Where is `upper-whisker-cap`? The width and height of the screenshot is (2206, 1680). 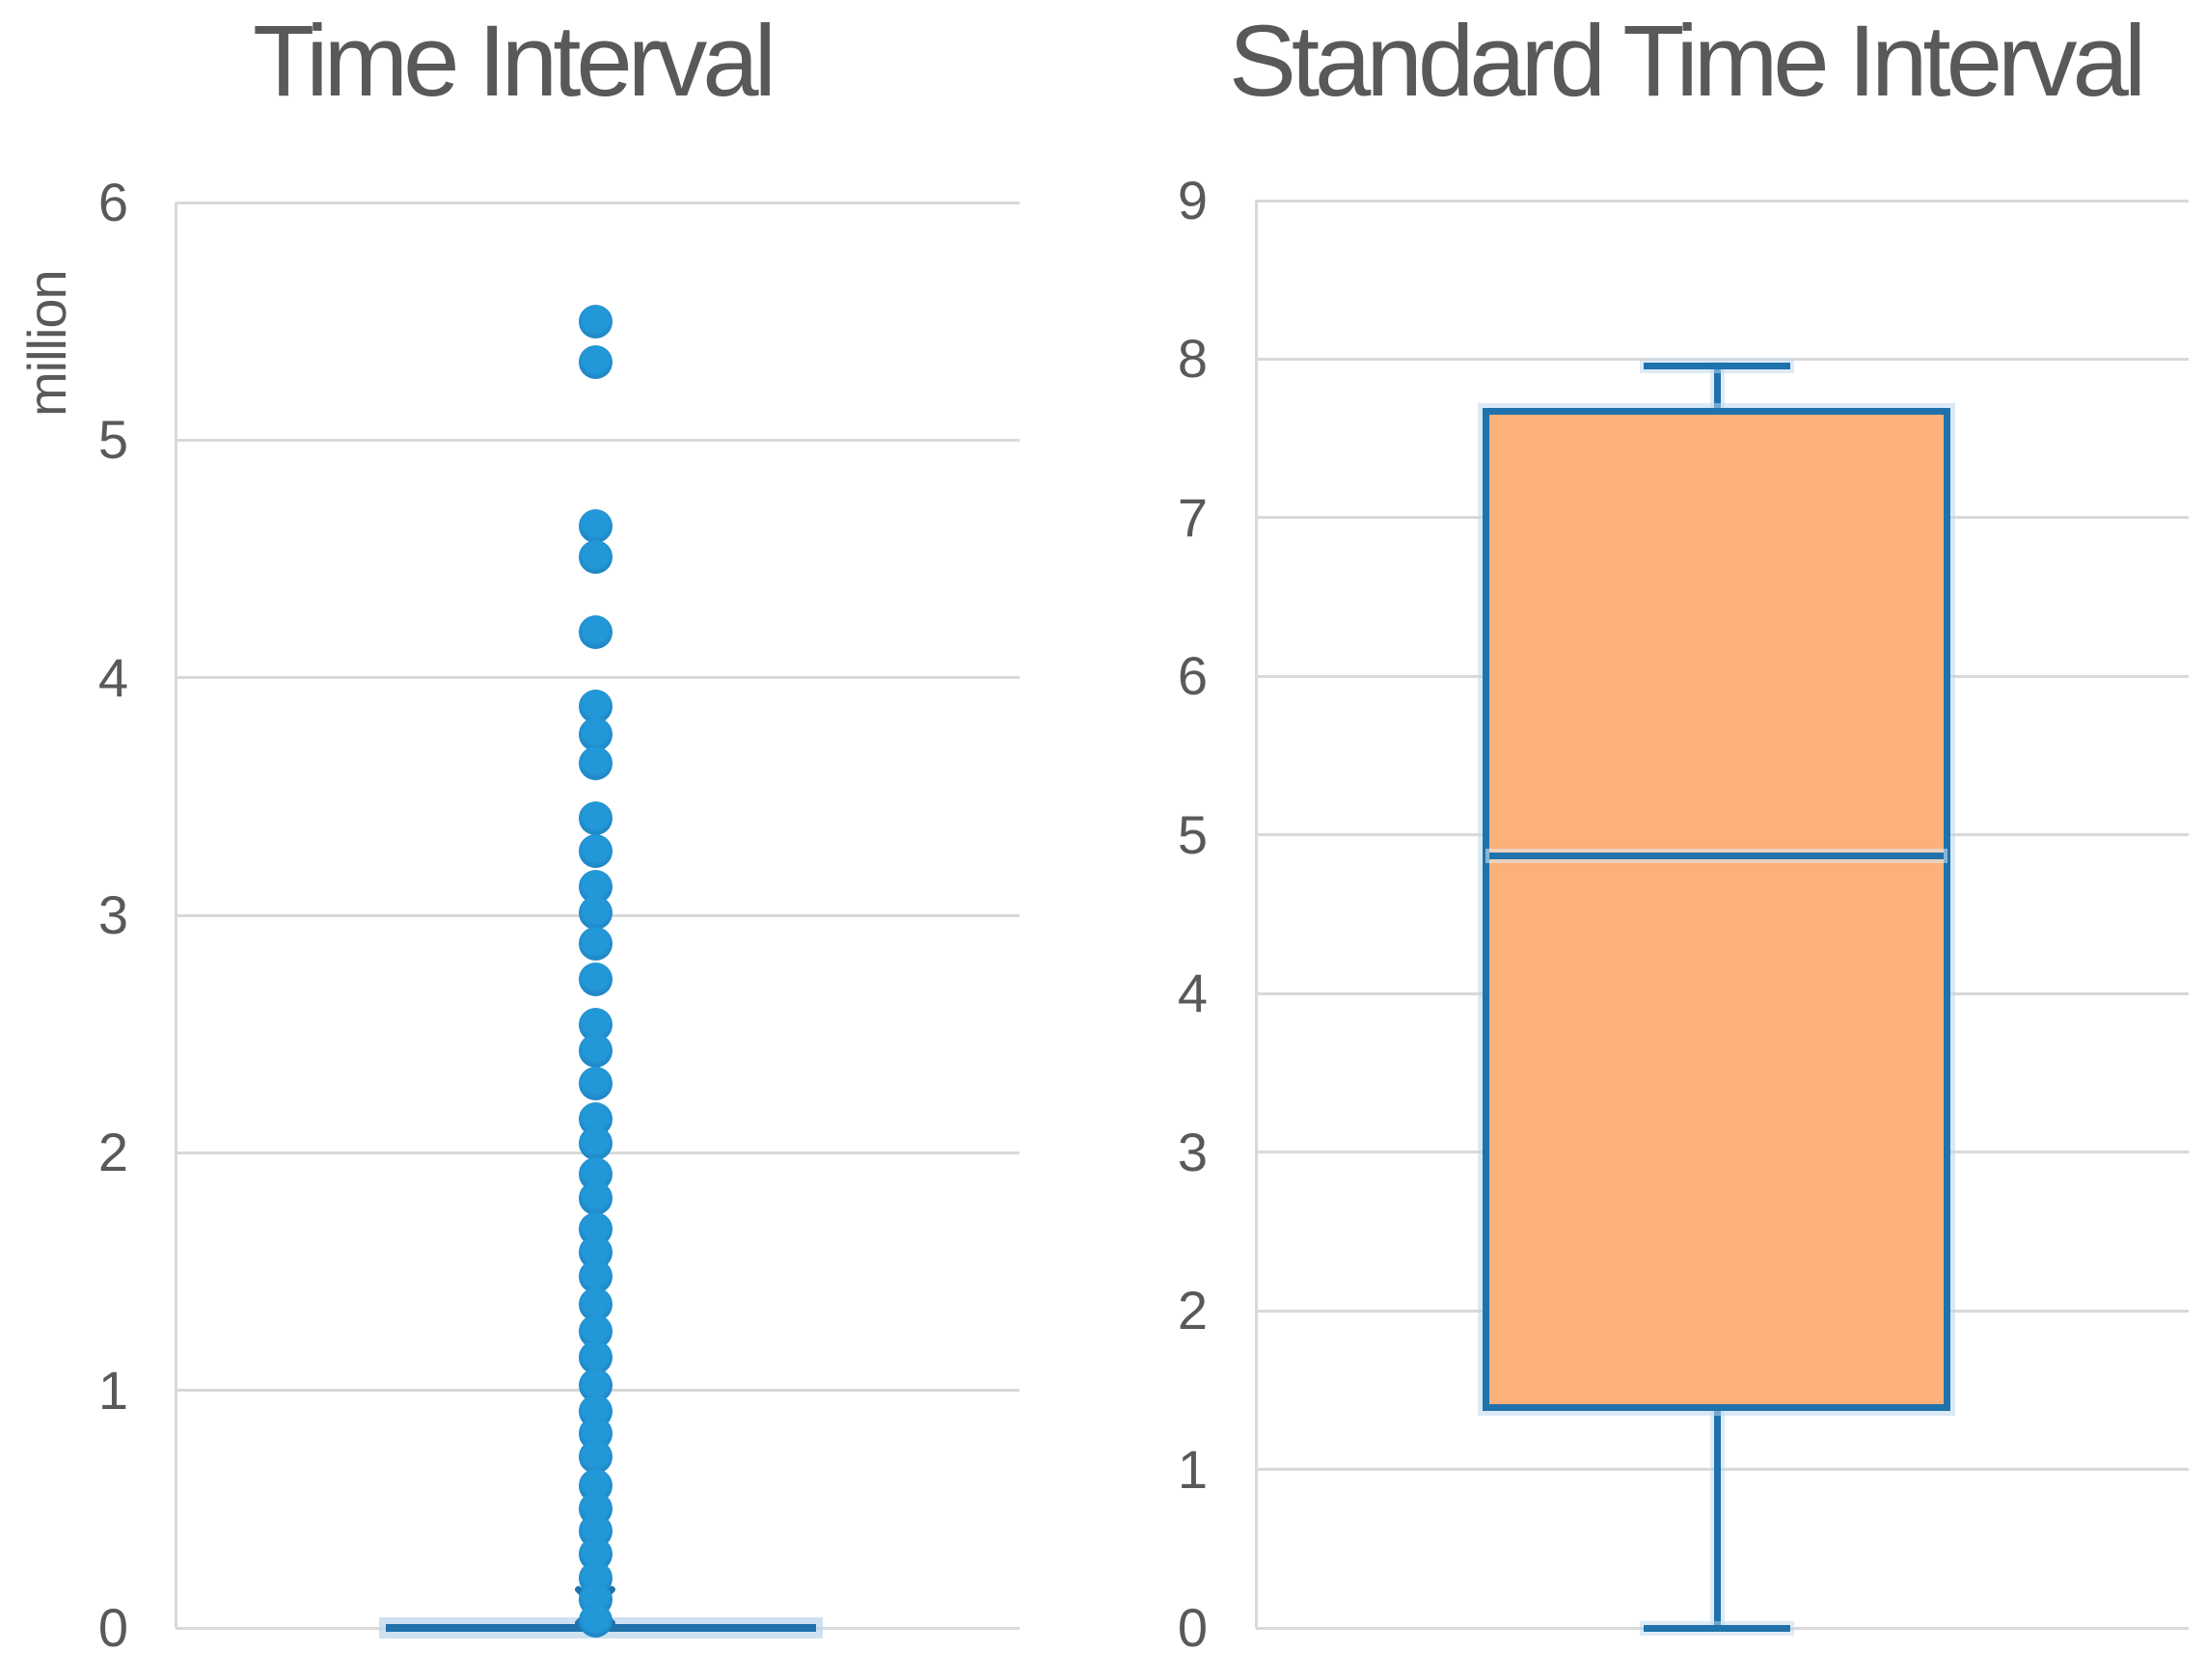 upper-whisker-cap is located at coordinates (1717, 366).